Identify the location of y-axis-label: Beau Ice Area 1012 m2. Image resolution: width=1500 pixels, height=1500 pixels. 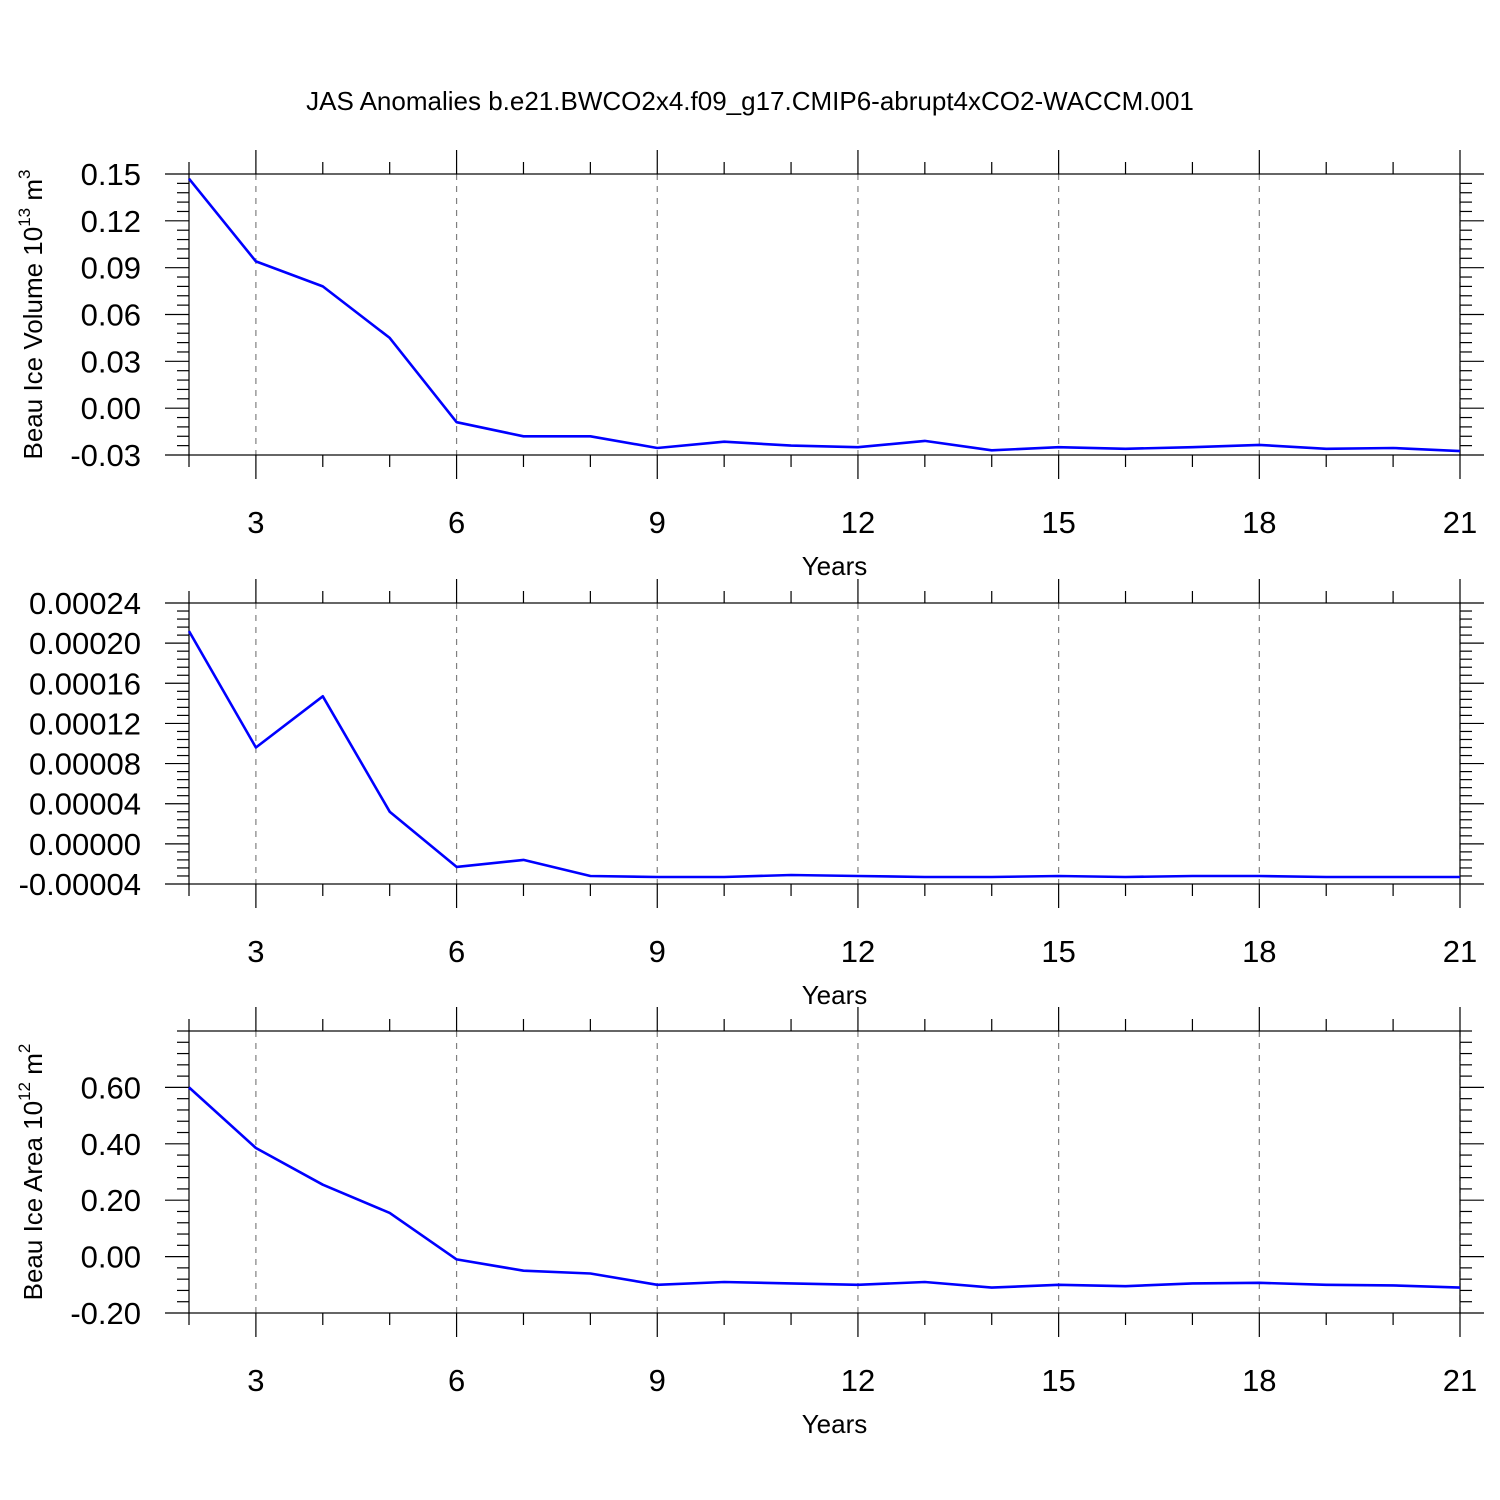
(31, 1172).